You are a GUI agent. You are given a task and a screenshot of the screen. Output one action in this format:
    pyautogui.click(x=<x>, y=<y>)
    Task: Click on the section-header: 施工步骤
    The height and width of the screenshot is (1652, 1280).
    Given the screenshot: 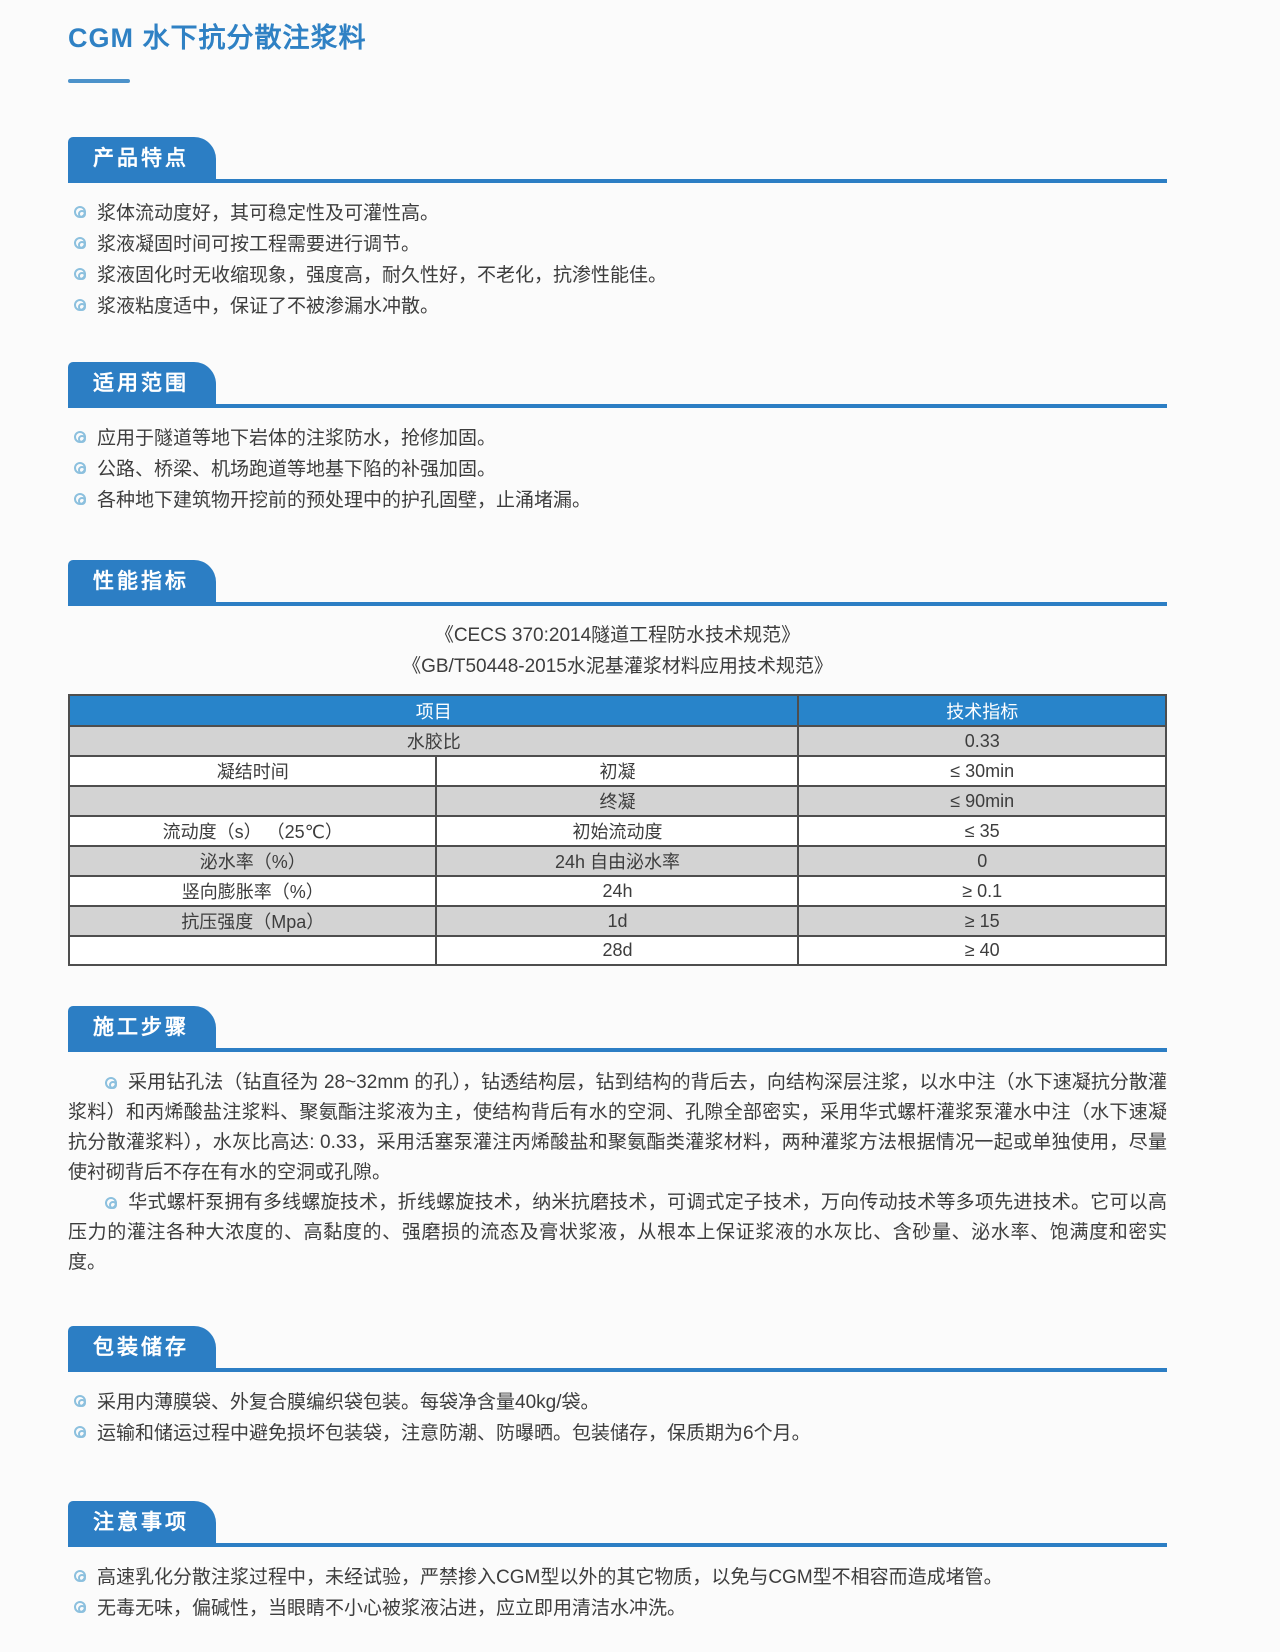 What is the action you would take?
    pyautogui.click(x=617, y=1029)
    